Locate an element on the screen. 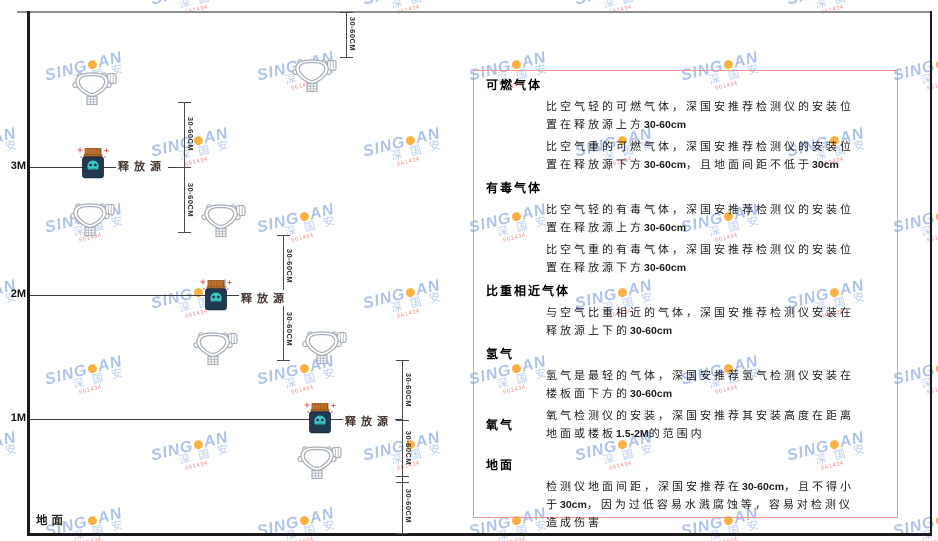 The width and height of the screenshot is (938, 541). section-heading: 氢气 is located at coordinates (500, 354).